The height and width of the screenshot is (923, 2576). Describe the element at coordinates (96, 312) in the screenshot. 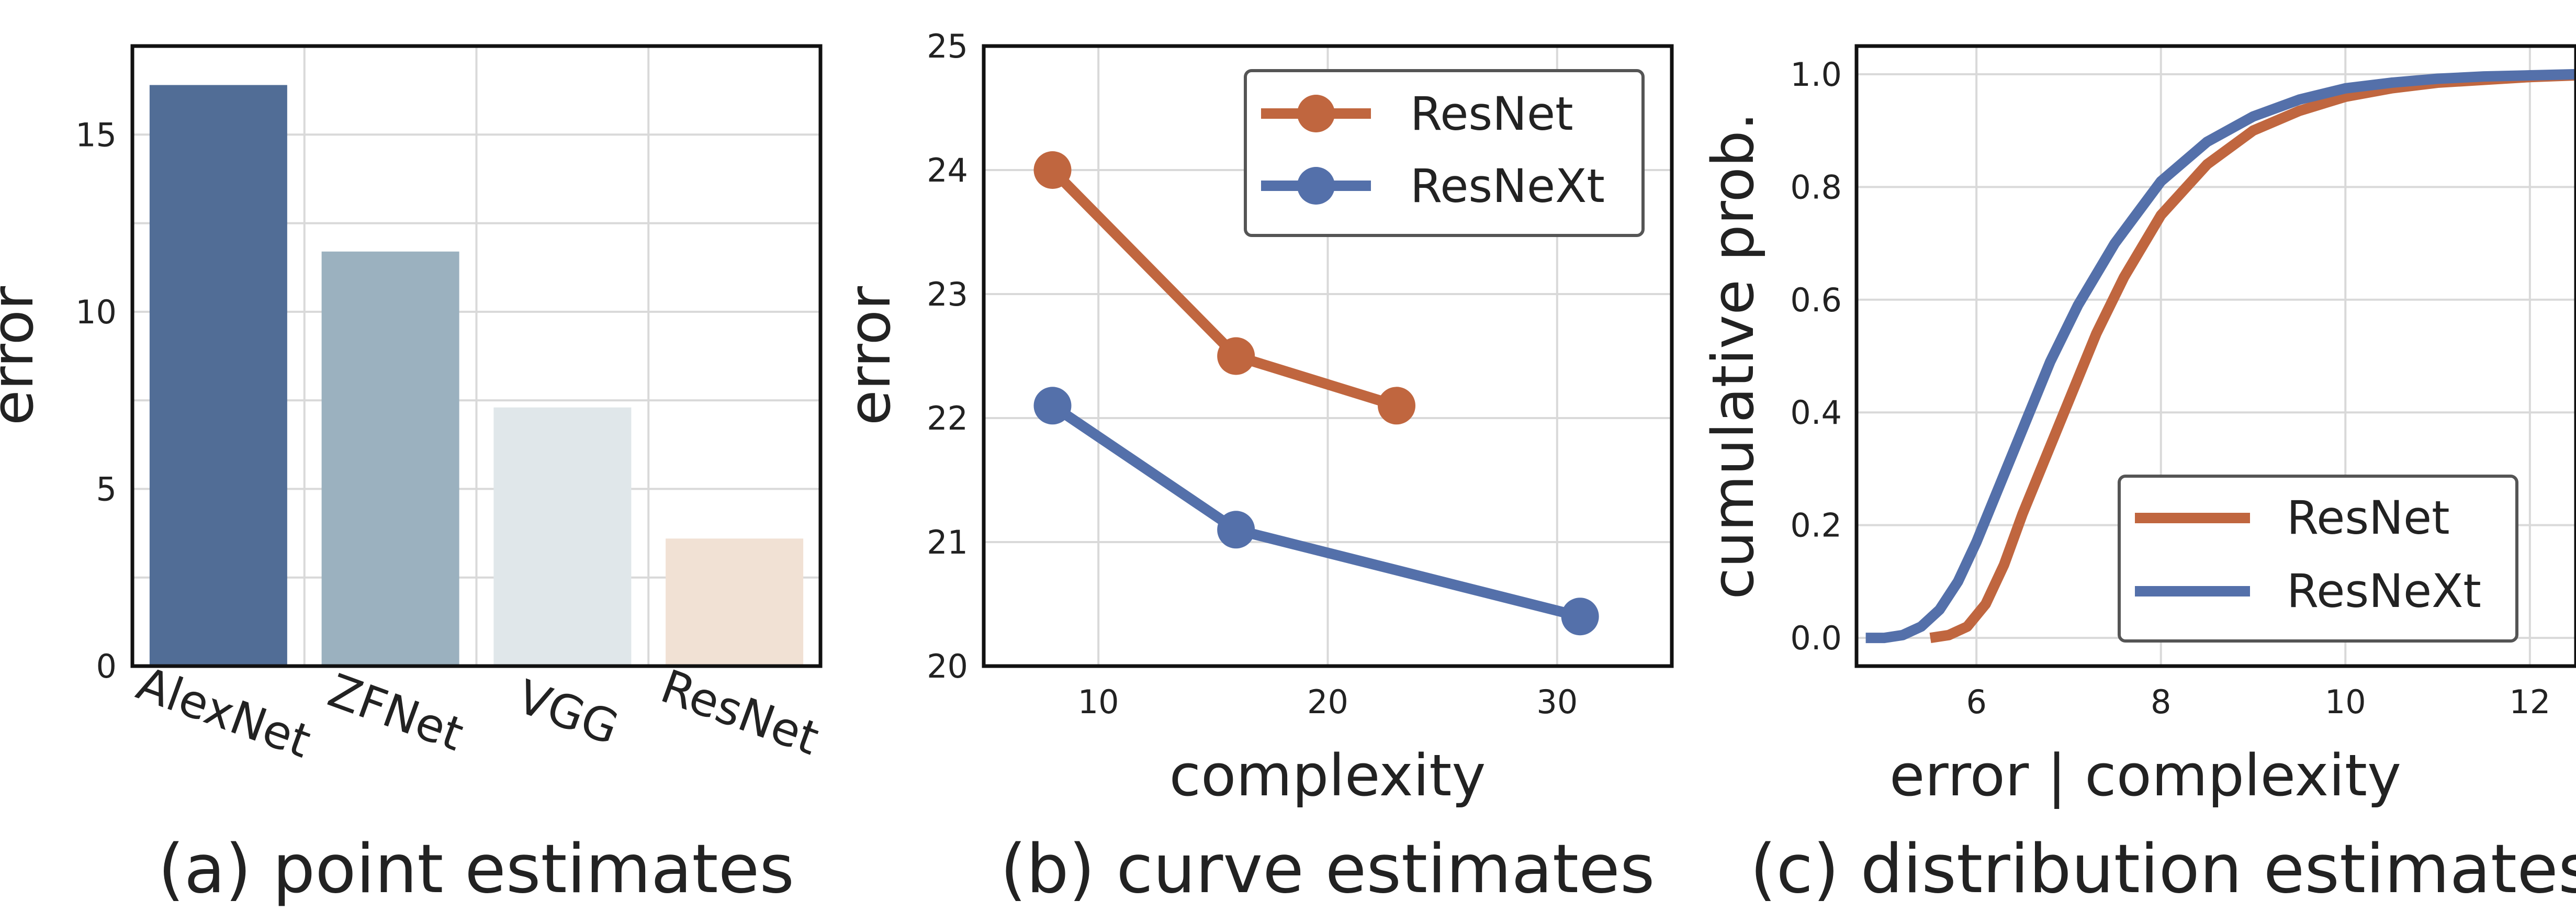

I see `y-tick-label: 10` at that location.